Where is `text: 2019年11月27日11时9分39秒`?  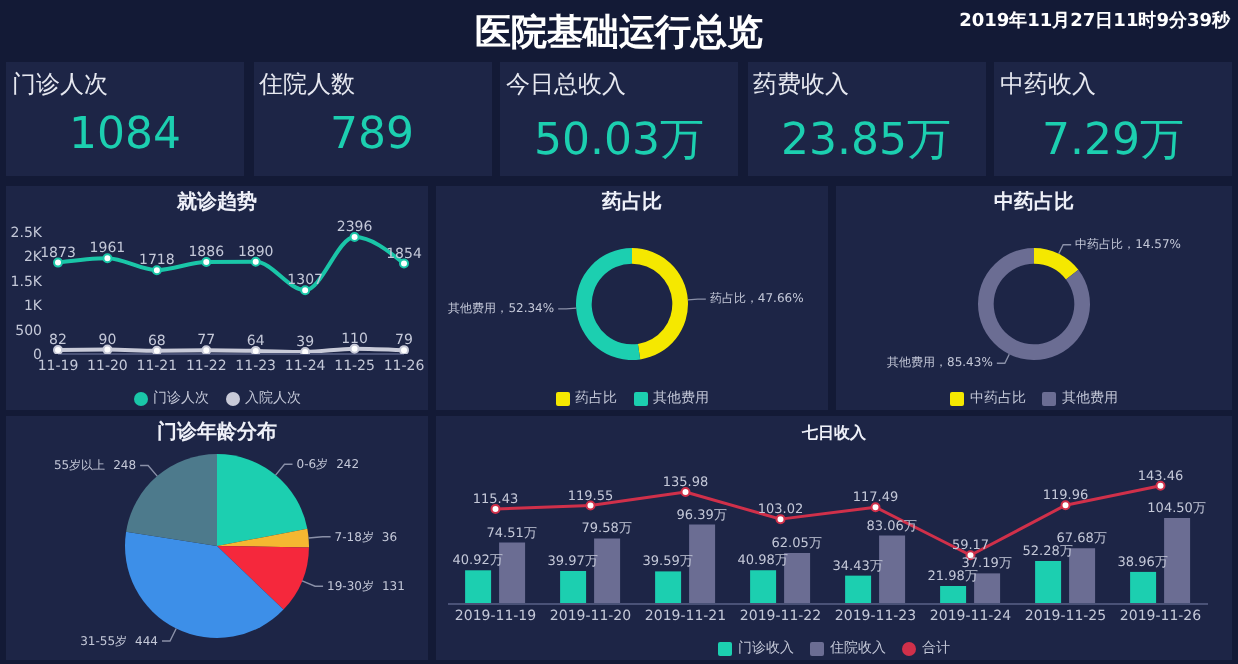
text: 2019年11月27日11时9分39秒 is located at coordinates (1094, 21).